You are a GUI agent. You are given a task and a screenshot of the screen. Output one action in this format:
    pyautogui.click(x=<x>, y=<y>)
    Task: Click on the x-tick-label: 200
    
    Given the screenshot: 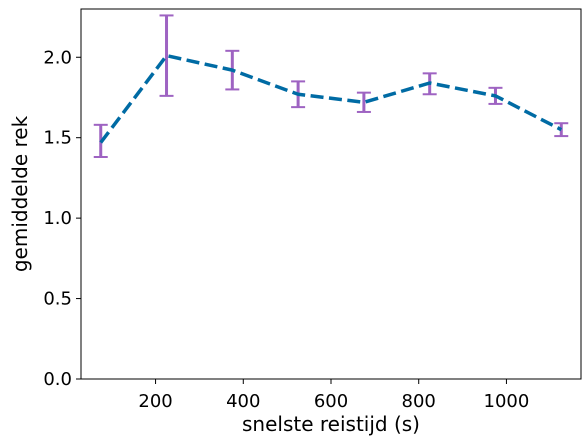 What is the action you would take?
    pyautogui.click(x=155, y=401)
    